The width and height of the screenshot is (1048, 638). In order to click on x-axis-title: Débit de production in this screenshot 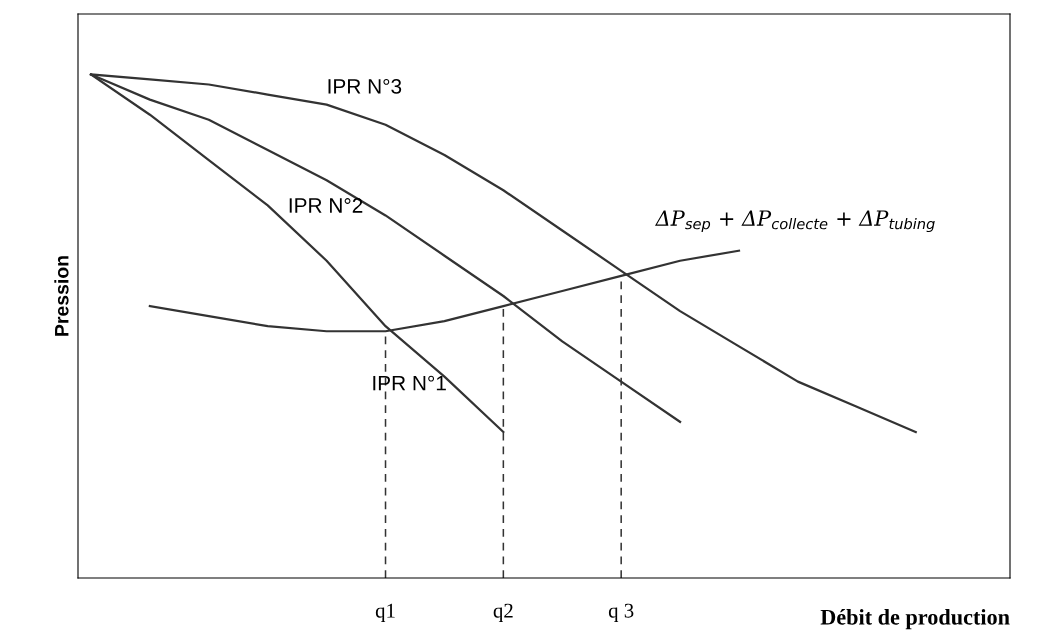, I will do `click(915, 619)`.